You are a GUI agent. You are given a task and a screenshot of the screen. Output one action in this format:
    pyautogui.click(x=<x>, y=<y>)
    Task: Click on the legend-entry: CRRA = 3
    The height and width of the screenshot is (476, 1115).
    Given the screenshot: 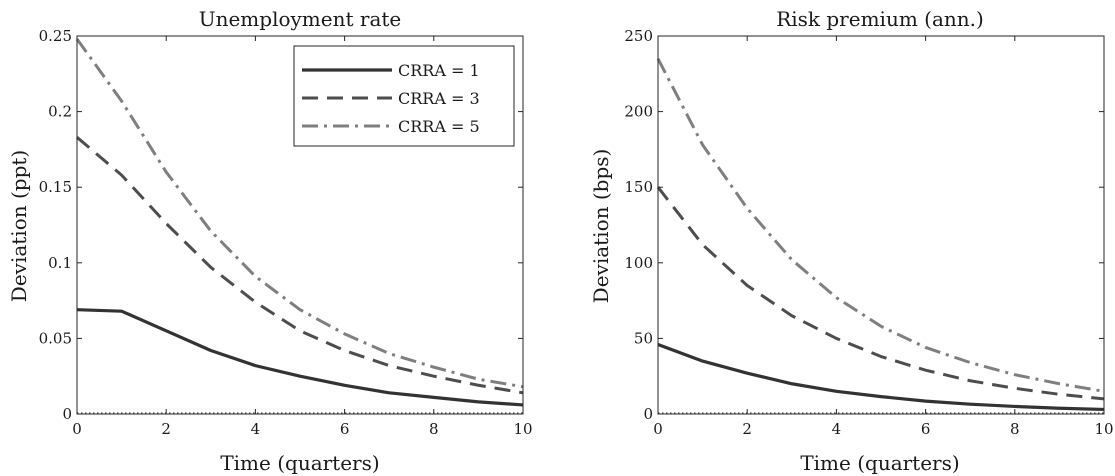 What is the action you would take?
    pyautogui.click(x=439, y=98)
    